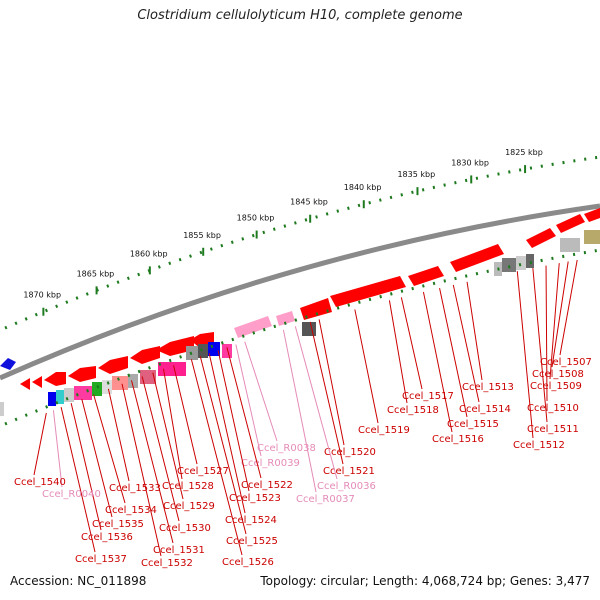 The image size is (600, 600). Describe the element at coordinates (488, 387) in the screenshot. I see `gene-label: Ccel_1513` at that location.